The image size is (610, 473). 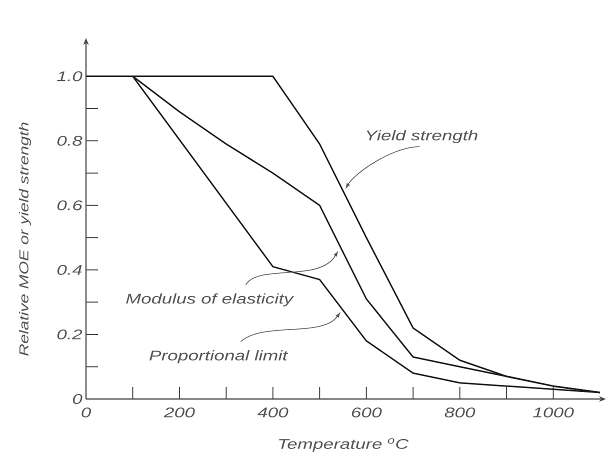 What do you see at coordinates (553, 413) in the screenshot?
I see `x-tick-label: 1000` at bounding box center [553, 413].